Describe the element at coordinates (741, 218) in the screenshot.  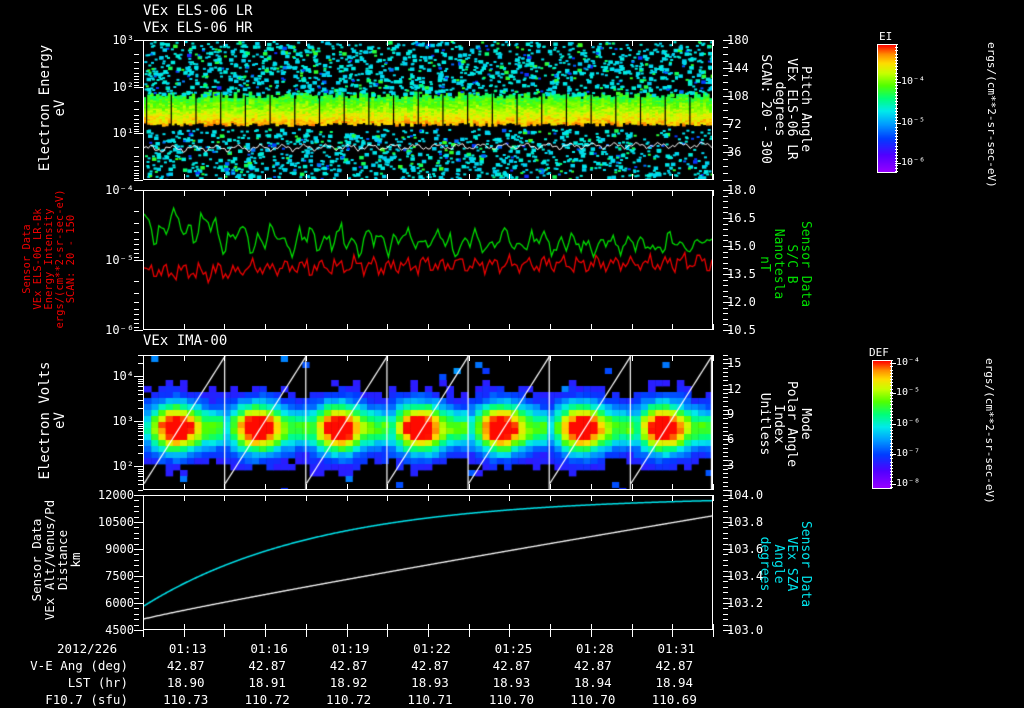
I see `panel2-ytick-right-1: 16.5` at that location.